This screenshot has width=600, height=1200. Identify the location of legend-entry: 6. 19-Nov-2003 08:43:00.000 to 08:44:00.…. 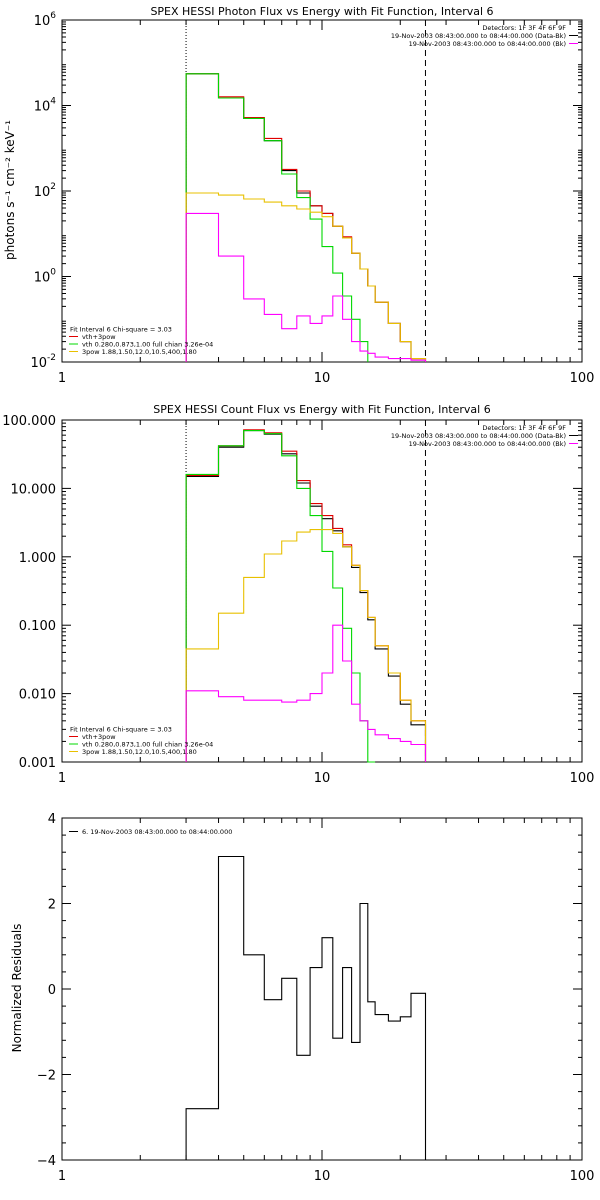
(157, 832).